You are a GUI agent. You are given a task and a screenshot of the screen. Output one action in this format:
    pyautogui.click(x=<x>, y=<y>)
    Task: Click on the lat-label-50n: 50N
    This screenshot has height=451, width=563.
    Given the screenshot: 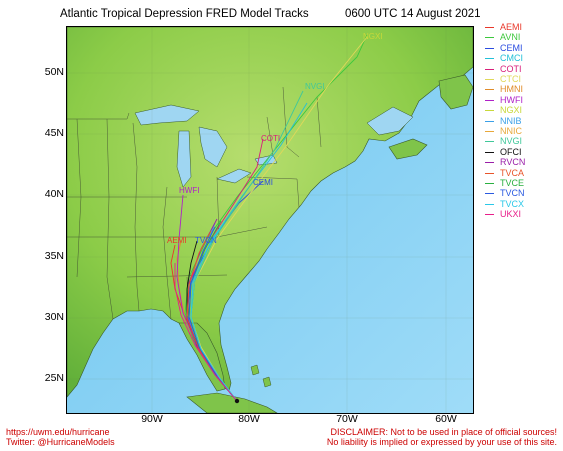 What is the action you would take?
    pyautogui.click(x=54, y=72)
    